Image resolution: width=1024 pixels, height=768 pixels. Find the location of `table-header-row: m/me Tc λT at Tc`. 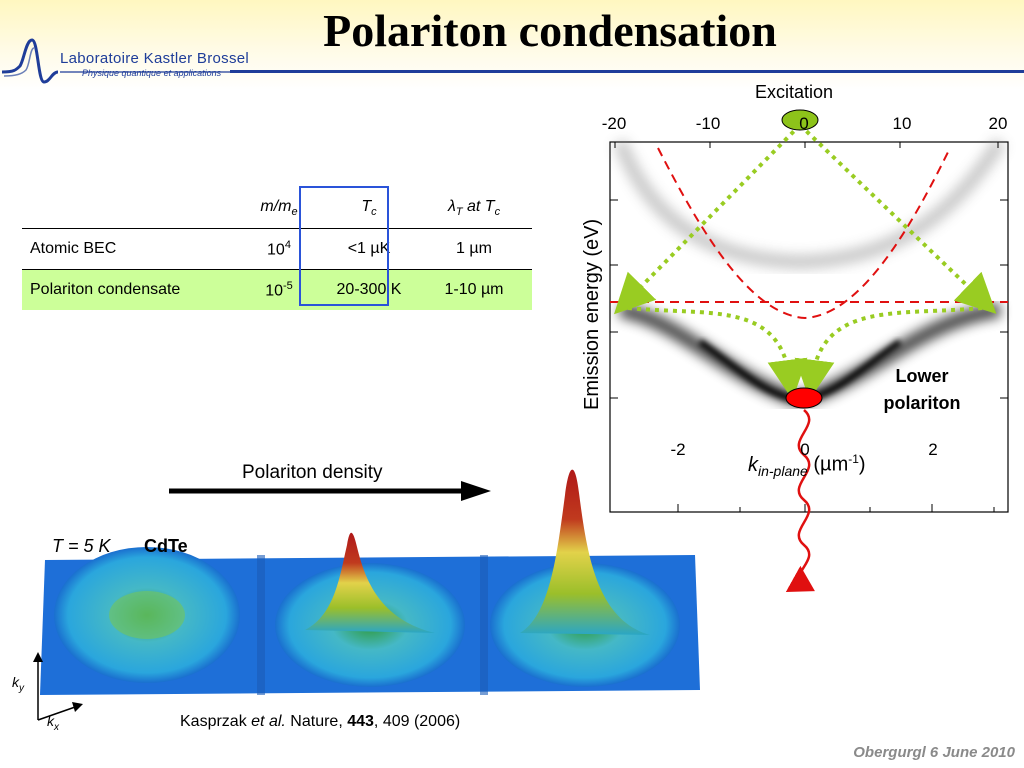

table-header-row: m/me Tc λT at Tc is located at coordinates (277, 208).